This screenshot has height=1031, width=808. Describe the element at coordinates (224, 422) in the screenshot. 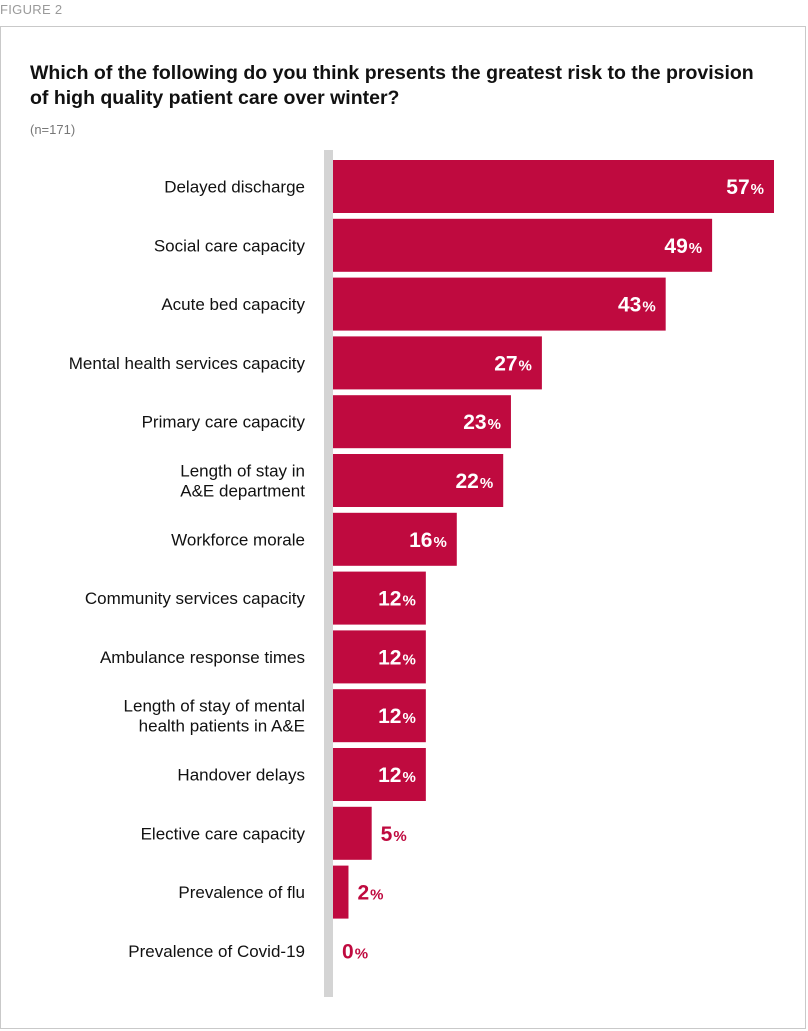

I see `category-label: Primary care capacity` at that location.